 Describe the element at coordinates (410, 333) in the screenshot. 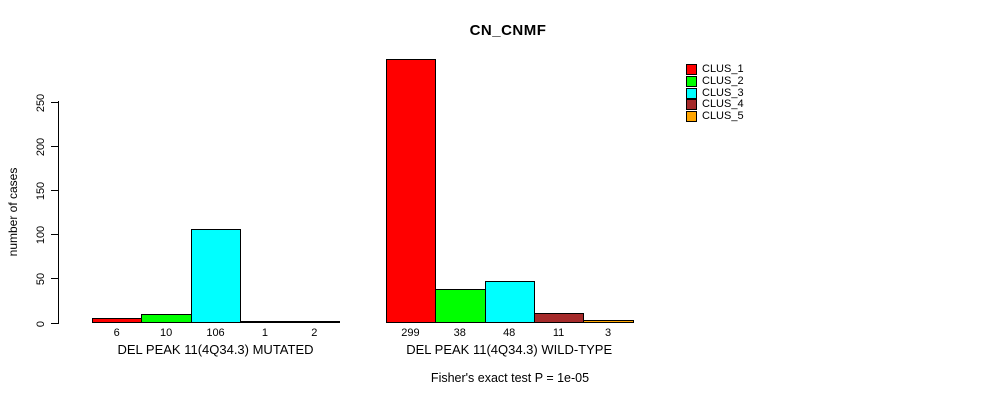

I see `bar-count-label: 299` at that location.